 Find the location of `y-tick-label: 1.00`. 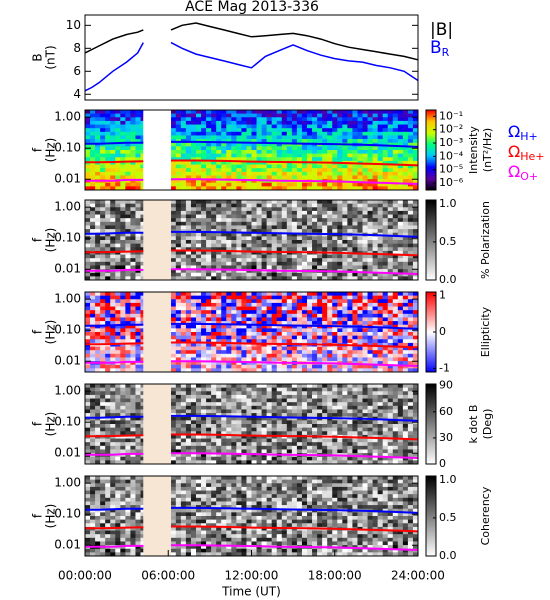

y-tick-label: 1.00 is located at coordinates (67, 299).